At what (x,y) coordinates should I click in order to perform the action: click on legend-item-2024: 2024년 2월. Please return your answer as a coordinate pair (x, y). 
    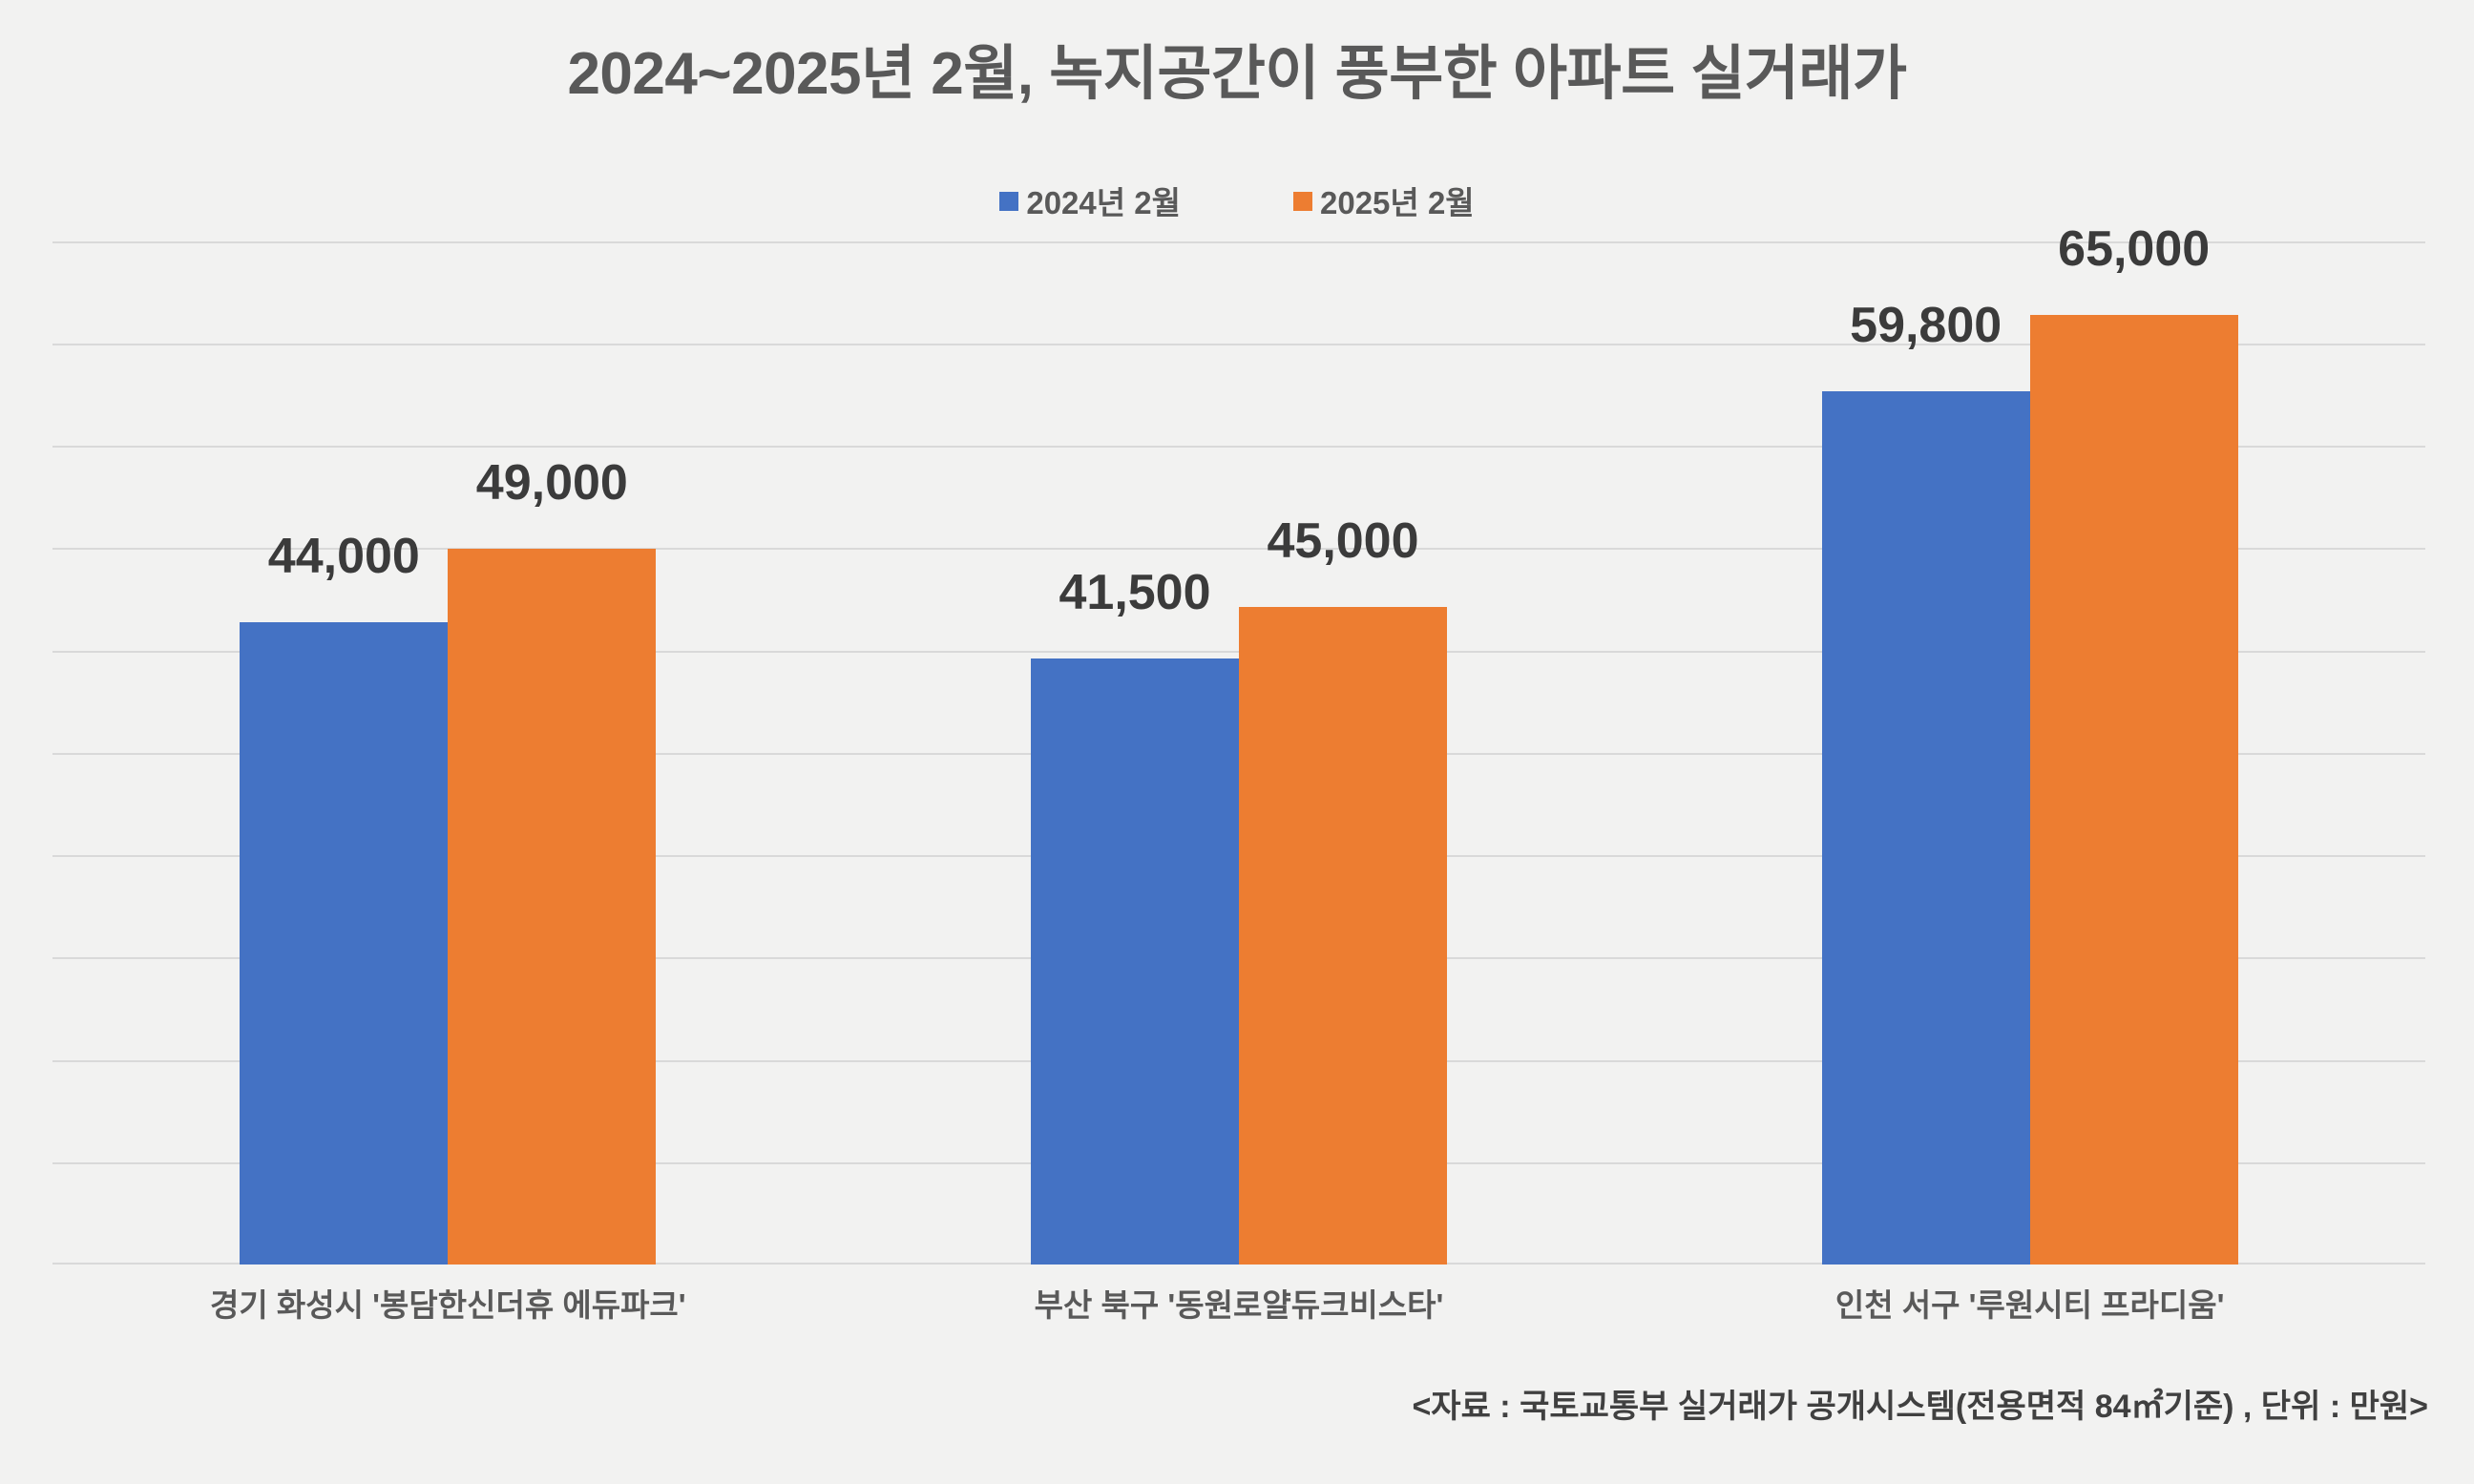
    Looking at the image, I should click on (1090, 200).